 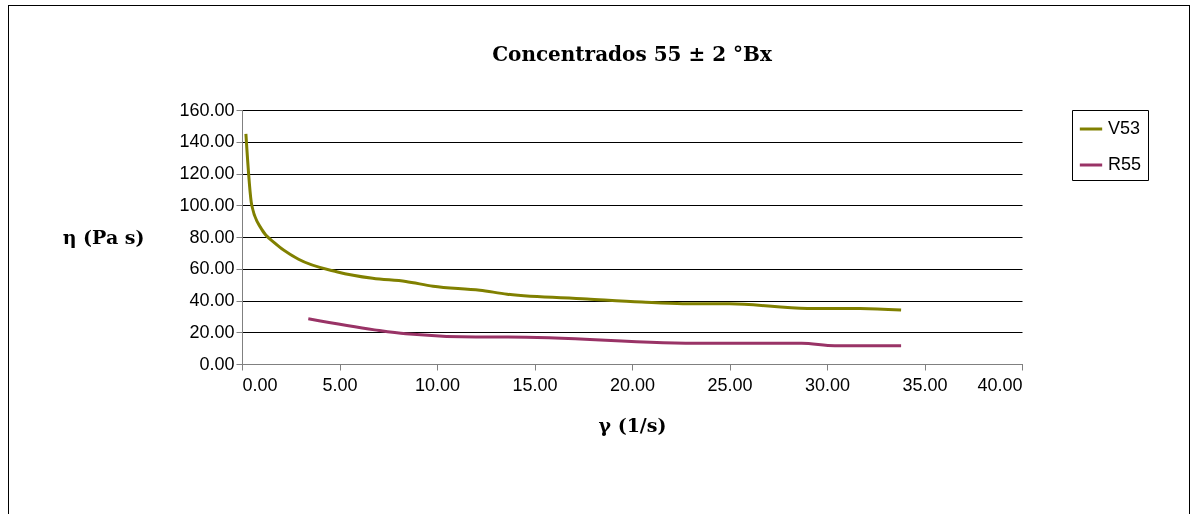 I want to click on x-tick-label: 35.00, so click(x=925, y=384).